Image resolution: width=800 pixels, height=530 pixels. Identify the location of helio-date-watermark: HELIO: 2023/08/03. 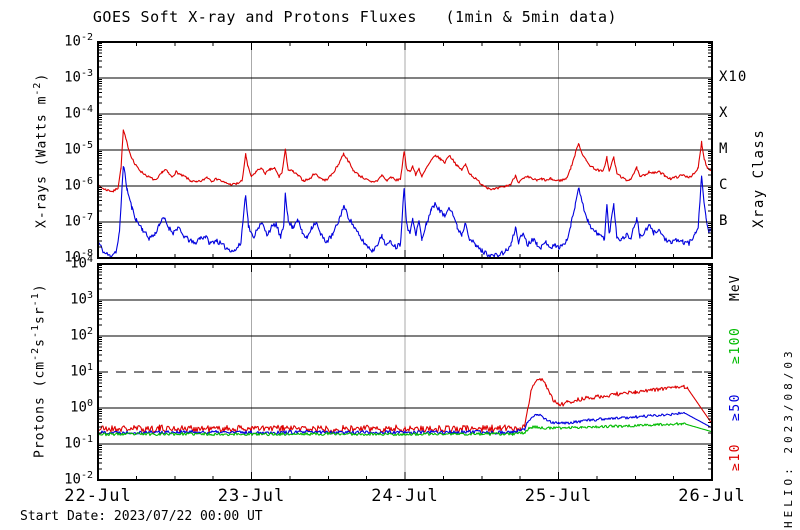
(788, 437).